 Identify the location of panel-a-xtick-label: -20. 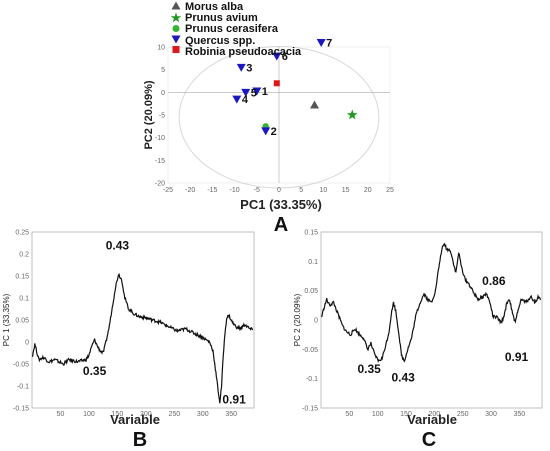
(190, 190).